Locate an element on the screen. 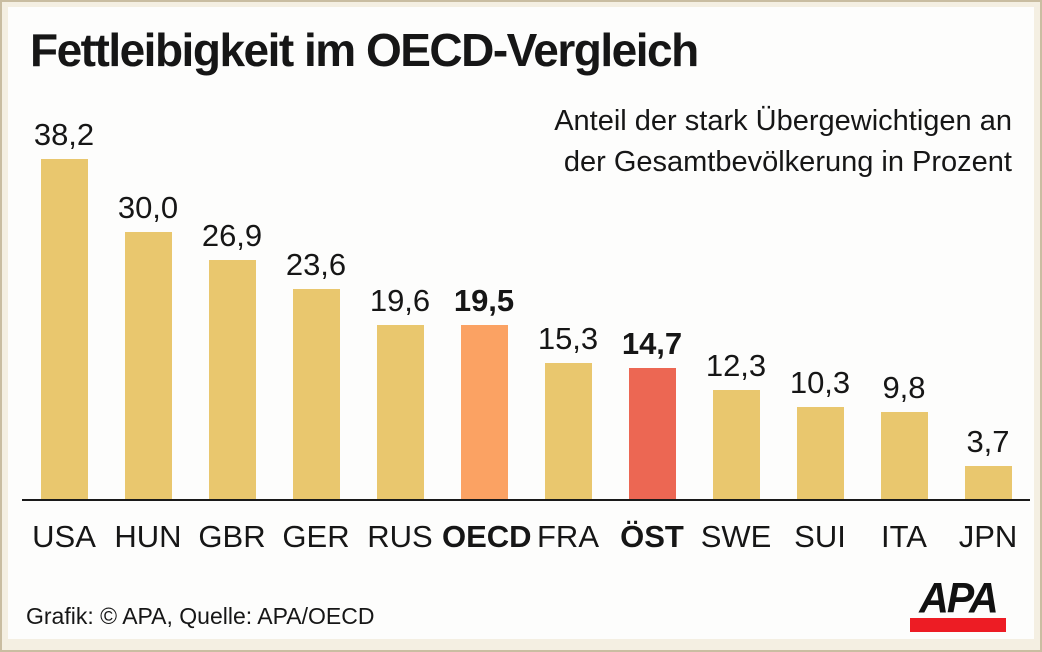 Image resolution: width=1042 pixels, height=652 pixels. bar-column-RUS: 19,6 is located at coordinates (400, 392).